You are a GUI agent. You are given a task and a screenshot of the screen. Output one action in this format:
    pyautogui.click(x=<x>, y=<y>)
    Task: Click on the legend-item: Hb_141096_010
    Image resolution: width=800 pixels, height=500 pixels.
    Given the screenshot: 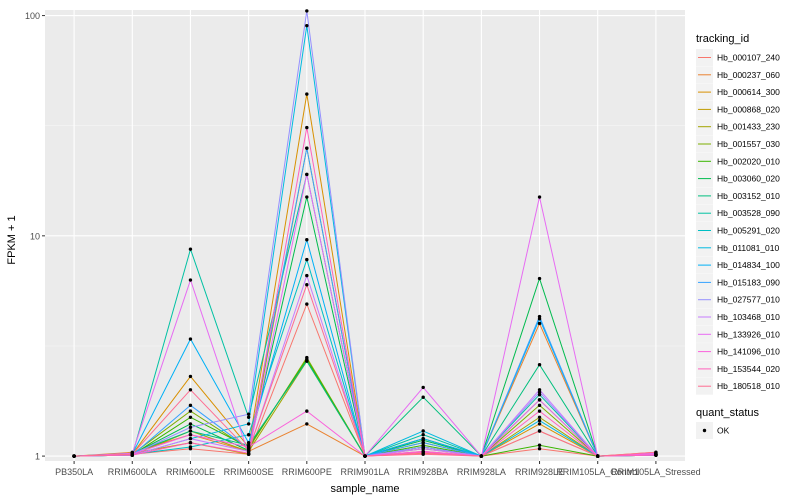 What is the action you would take?
    pyautogui.click(x=738, y=352)
    